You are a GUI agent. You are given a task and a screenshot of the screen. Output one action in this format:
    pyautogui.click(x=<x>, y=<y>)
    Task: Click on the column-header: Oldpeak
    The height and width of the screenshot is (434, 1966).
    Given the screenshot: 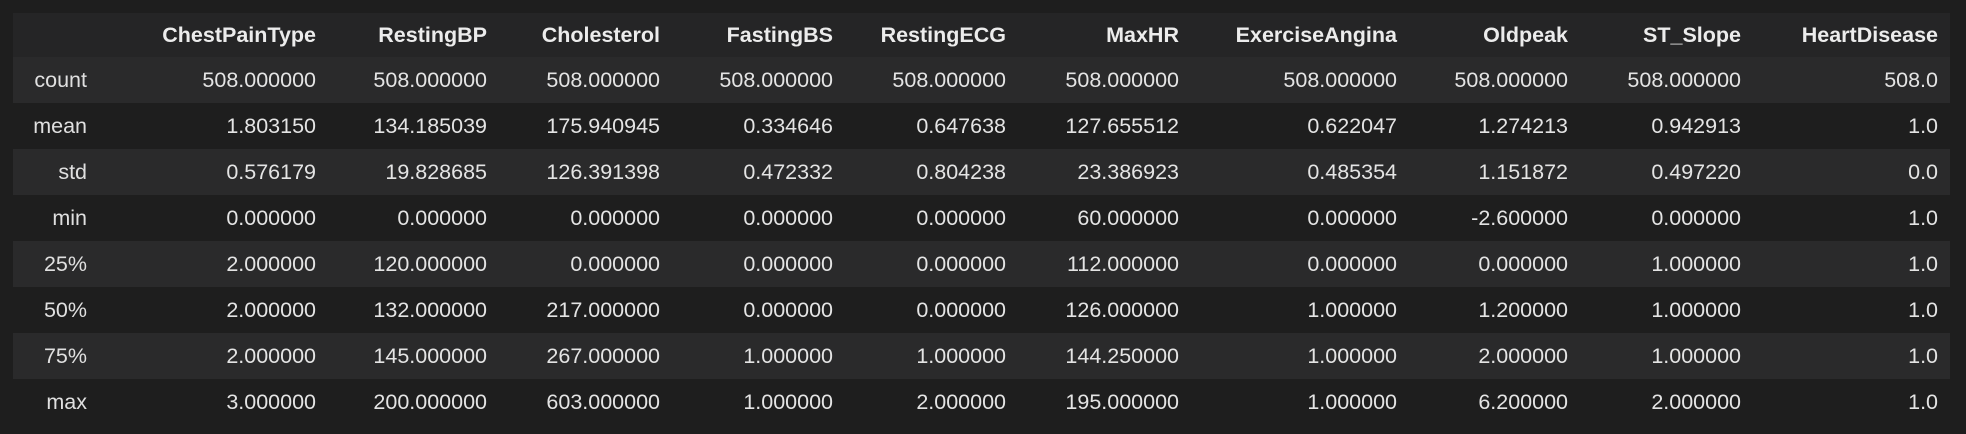 What is the action you would take?
    pyautogui.click(x=1494, y=35)
    